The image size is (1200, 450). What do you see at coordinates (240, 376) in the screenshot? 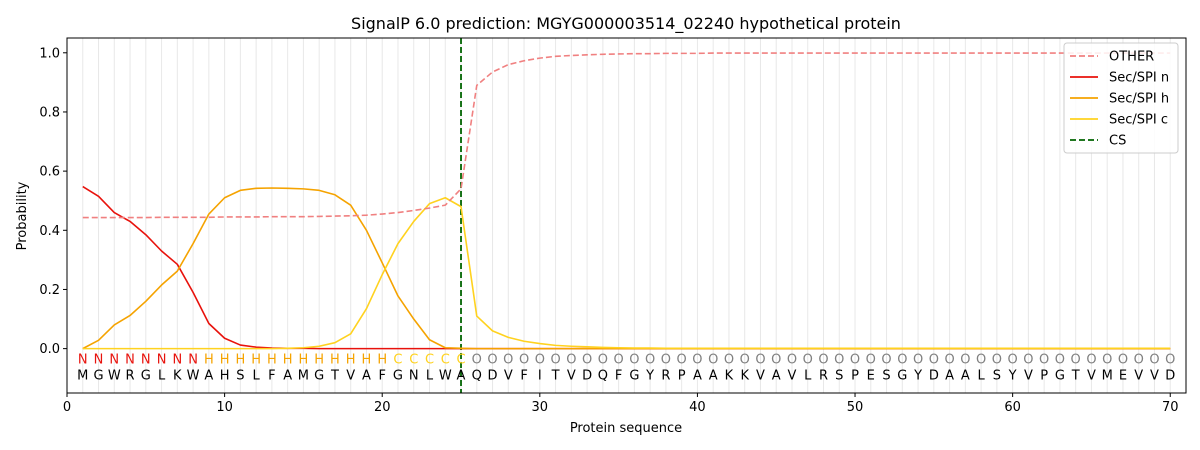
I see `residue-letter-11: S` at bounding box center [240, 376].